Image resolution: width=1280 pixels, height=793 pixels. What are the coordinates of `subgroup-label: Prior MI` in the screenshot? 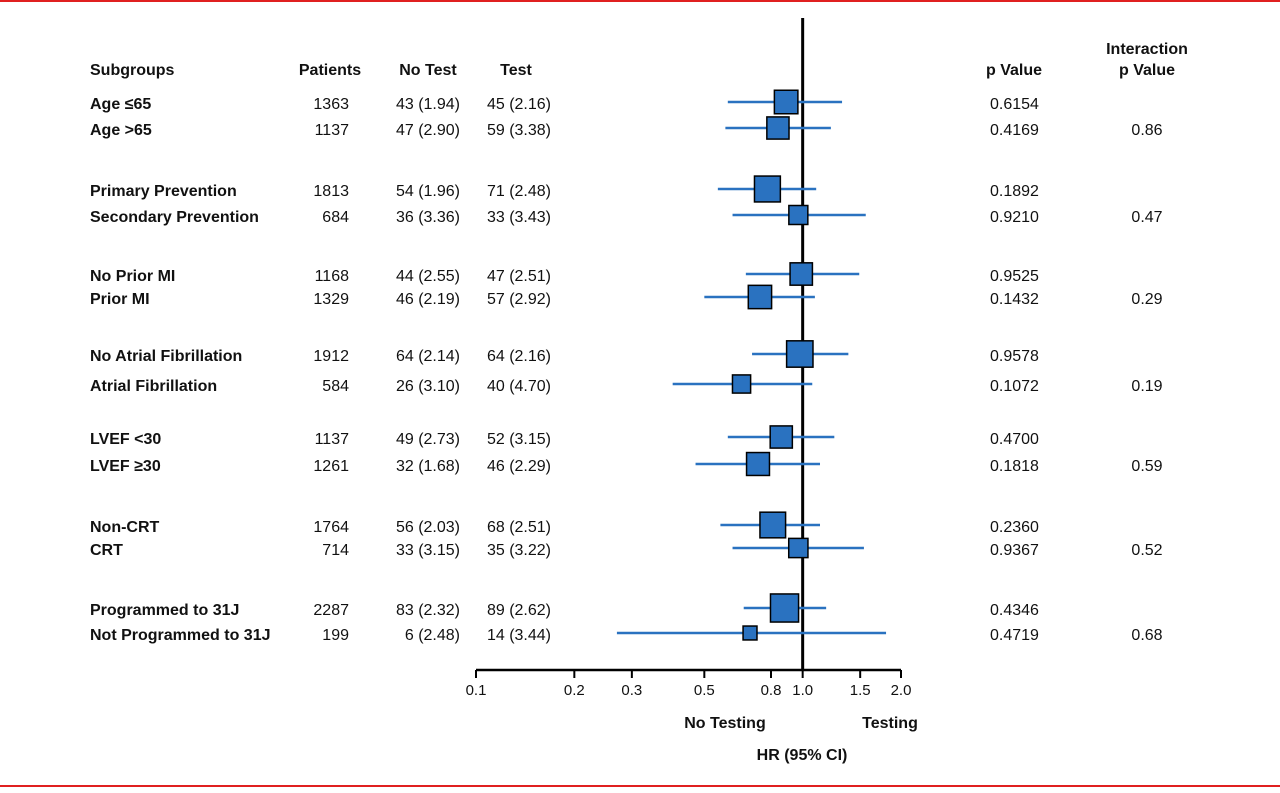 It's located at (120, 299).